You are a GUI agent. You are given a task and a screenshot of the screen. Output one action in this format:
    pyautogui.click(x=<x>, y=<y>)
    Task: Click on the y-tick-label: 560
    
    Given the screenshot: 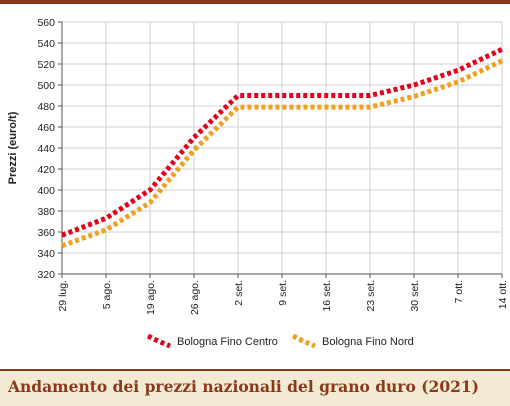 What is the action you would take?
    pyautogui.click(x=46, y=23)
    